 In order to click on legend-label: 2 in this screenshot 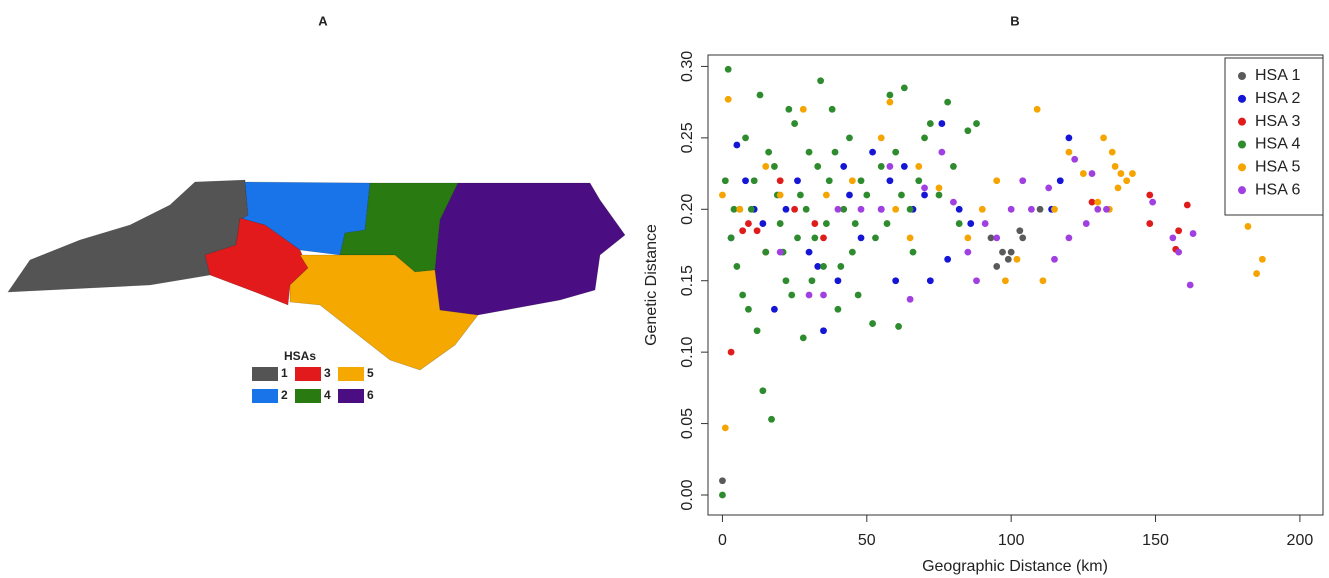, I will do `click(284, 395)`.